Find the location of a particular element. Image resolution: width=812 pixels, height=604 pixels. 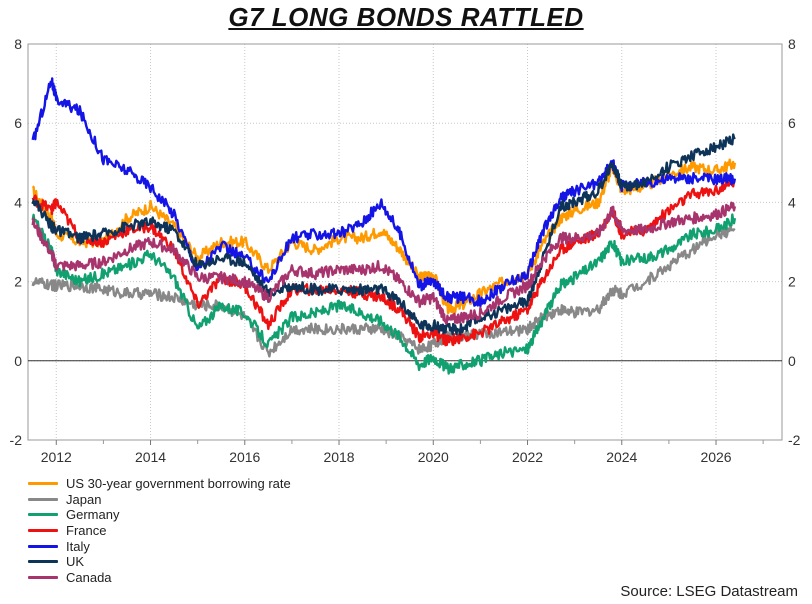

x-tick-label: 2016 is located at coordinates (244, 457).